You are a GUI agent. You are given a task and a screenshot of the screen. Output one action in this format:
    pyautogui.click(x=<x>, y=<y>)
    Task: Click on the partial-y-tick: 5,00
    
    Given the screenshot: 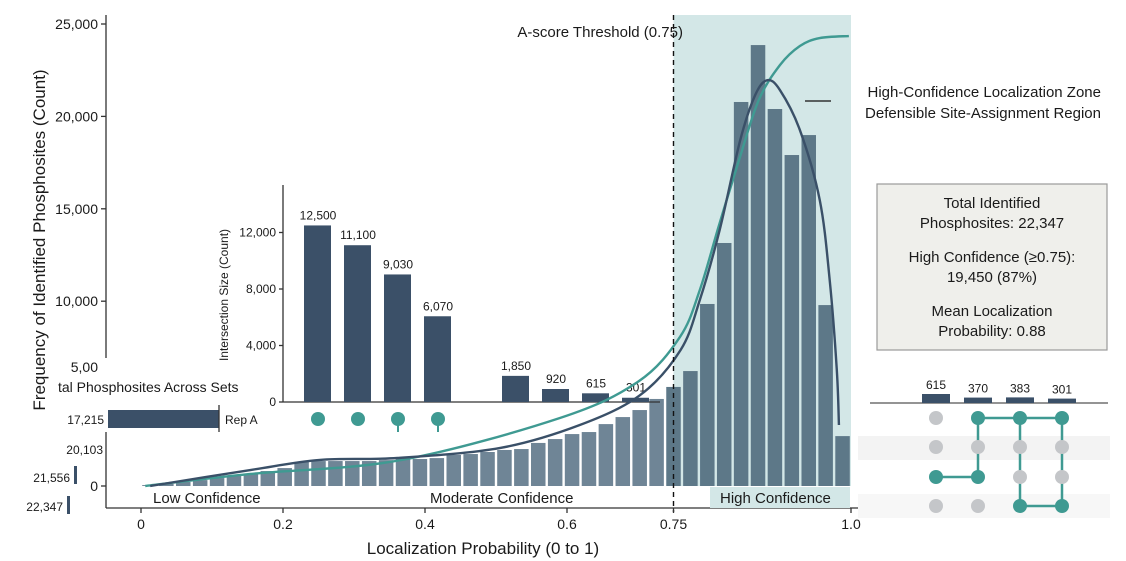 What is the action you would take?
    pyautogui.click(x=84, y=367)
    